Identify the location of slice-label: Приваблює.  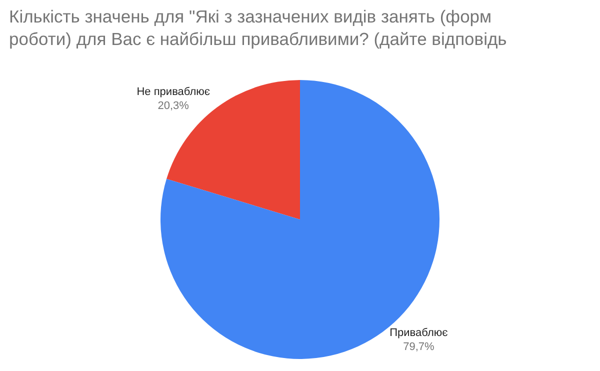
(419, 332).